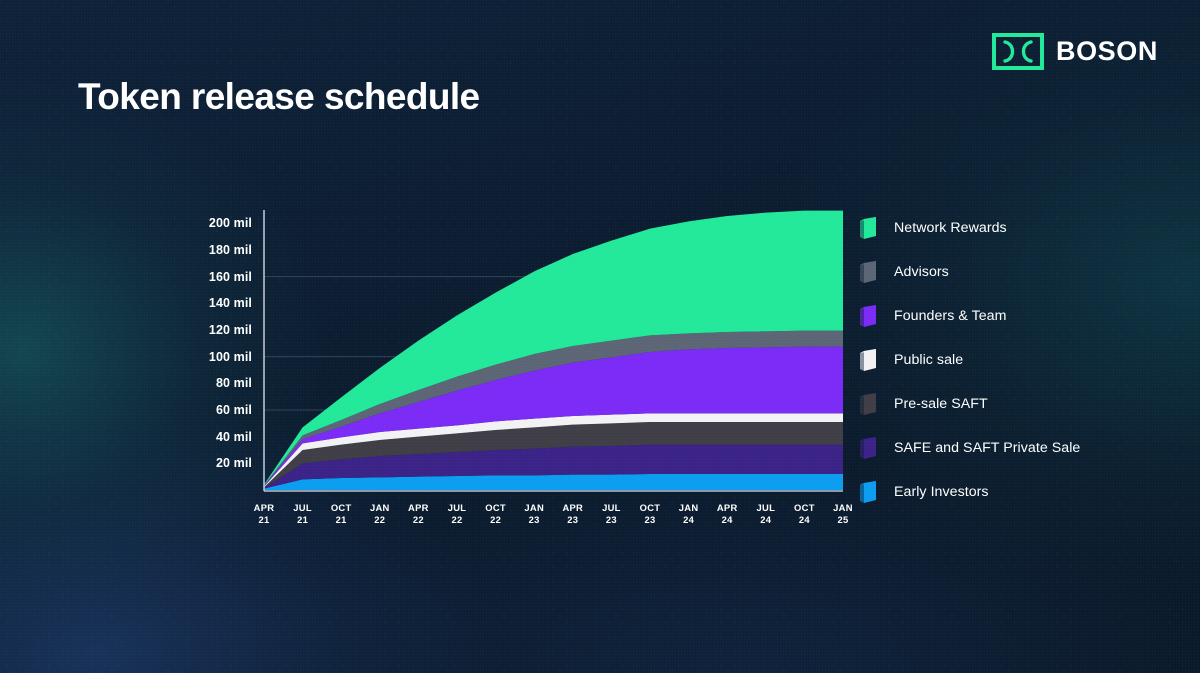 Image resolution: width=1200 pixels, height=673 pixels. I want to click on x-axis-tick-label: OCT 24, so click(804, 513).